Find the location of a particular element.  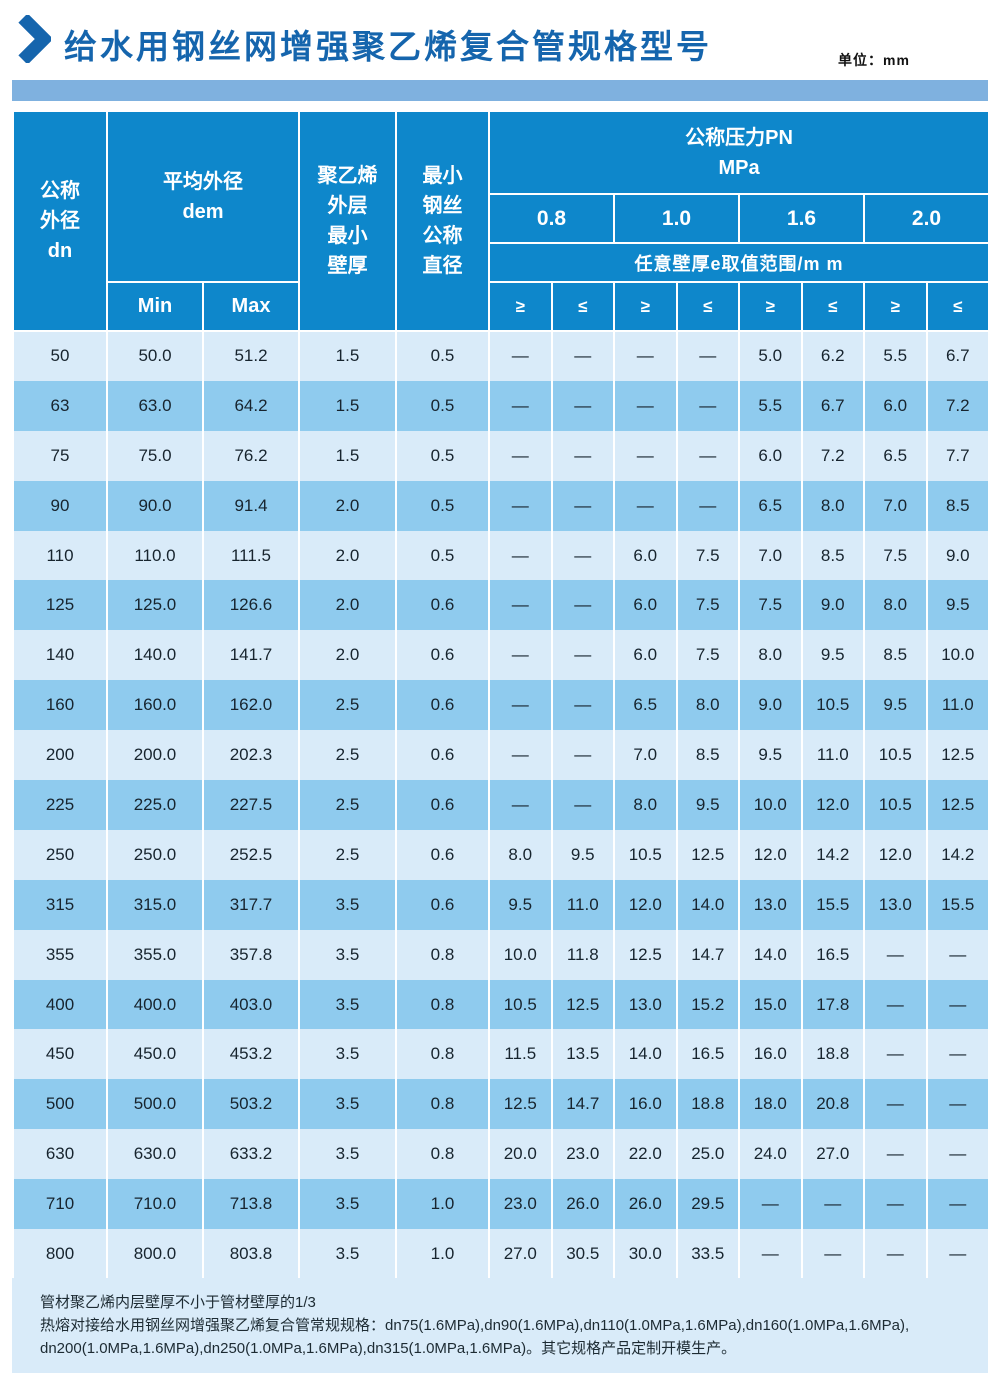

table-cell: 0.8 is located at coordinates (442, 1004).